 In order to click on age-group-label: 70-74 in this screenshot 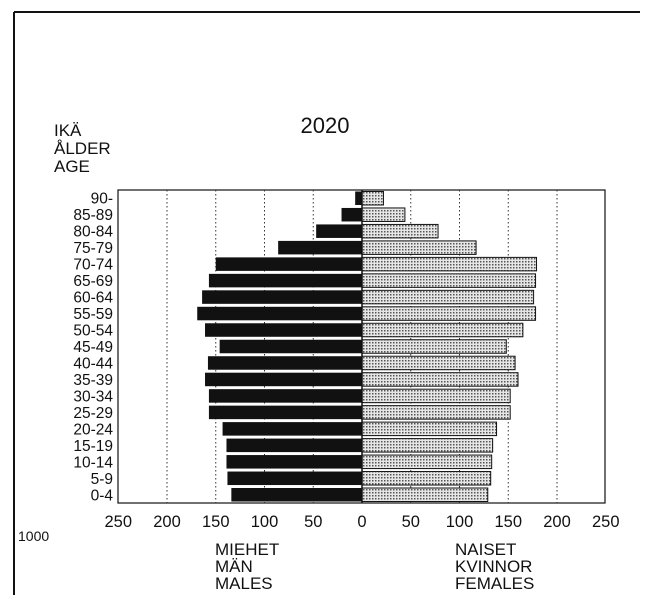, I will do `click(93, 265)`.